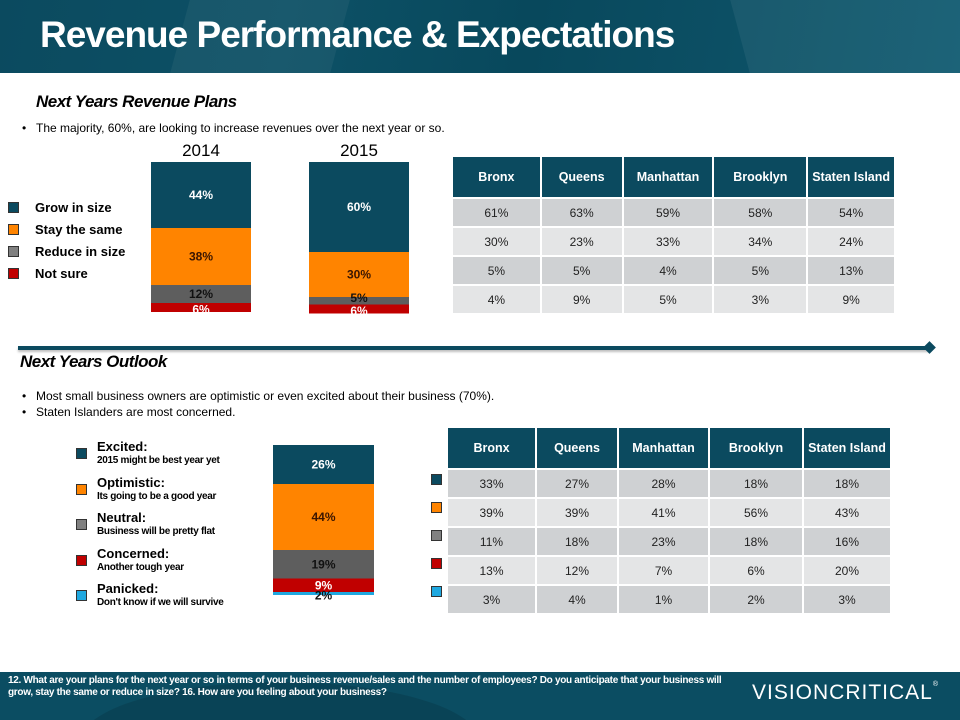  Describe the element at coordinates (851, 212) in the screenshot. I see `table-cell: 54%` at that location.